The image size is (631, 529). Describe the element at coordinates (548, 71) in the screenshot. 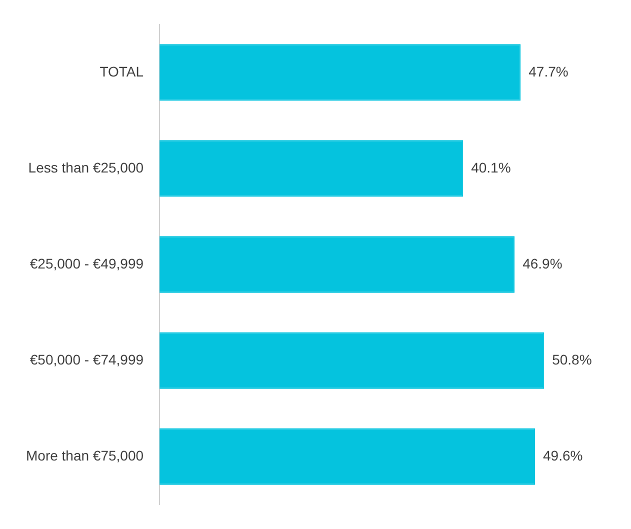

I see `data-label: 47.7%` at that location.